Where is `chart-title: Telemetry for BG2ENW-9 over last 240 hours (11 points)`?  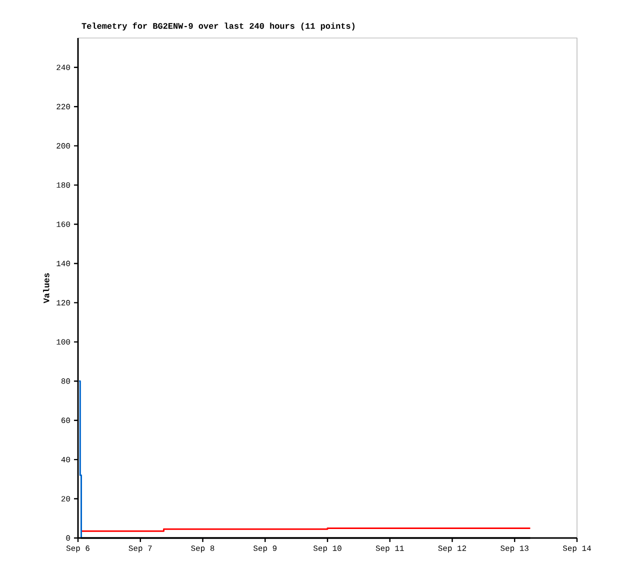 chart-title: Telemetry for BG2ENW-9 over last 240 hours (11 points) is located at coordinates (218, 26).